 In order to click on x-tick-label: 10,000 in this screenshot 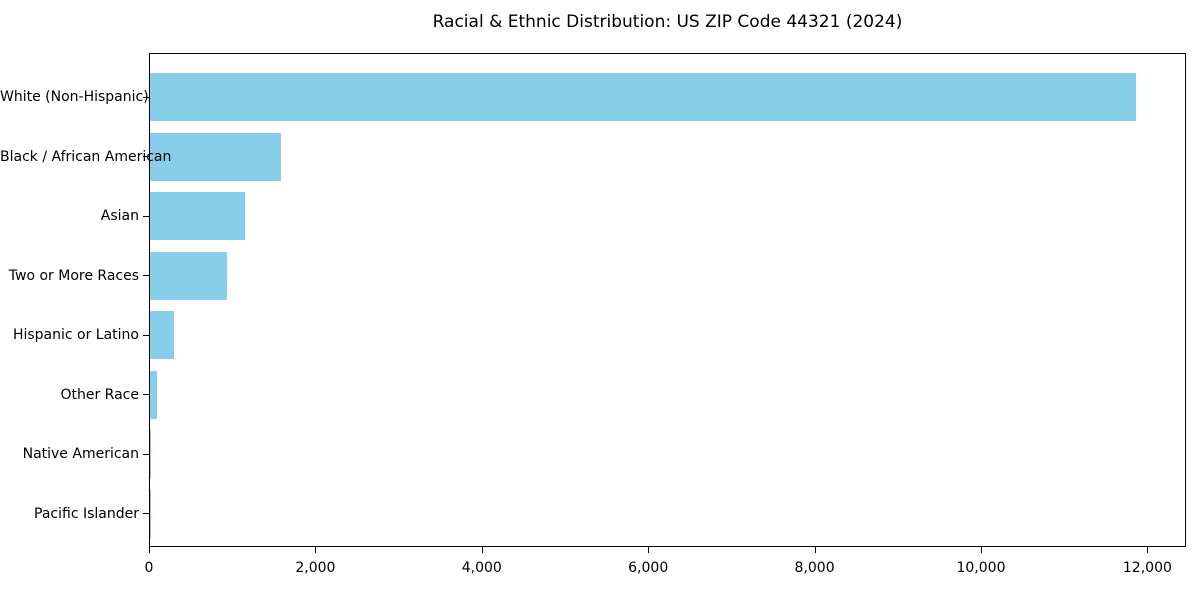, I will do `click(981, 568)`.